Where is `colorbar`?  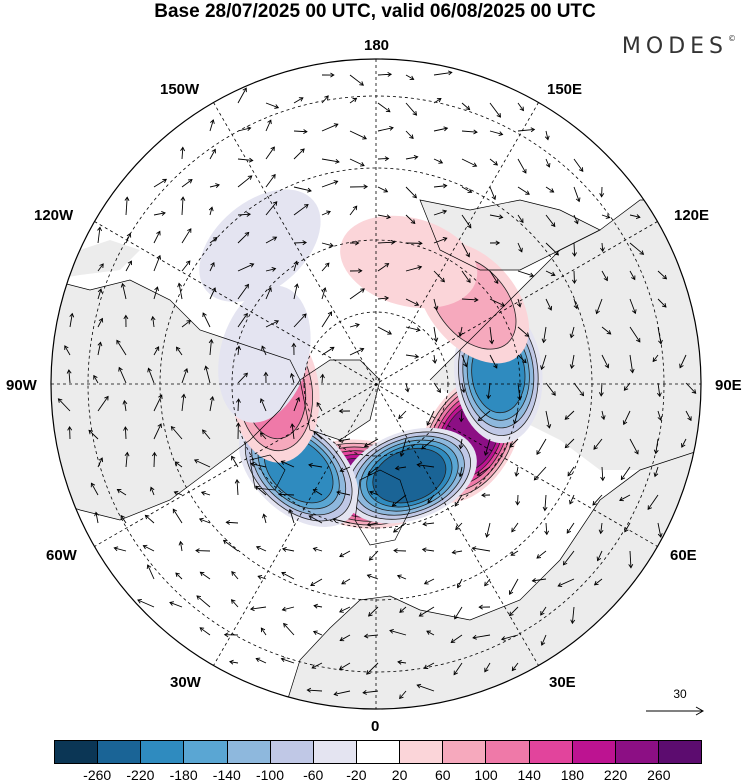
colorbar is located at coordinates (378, 752).